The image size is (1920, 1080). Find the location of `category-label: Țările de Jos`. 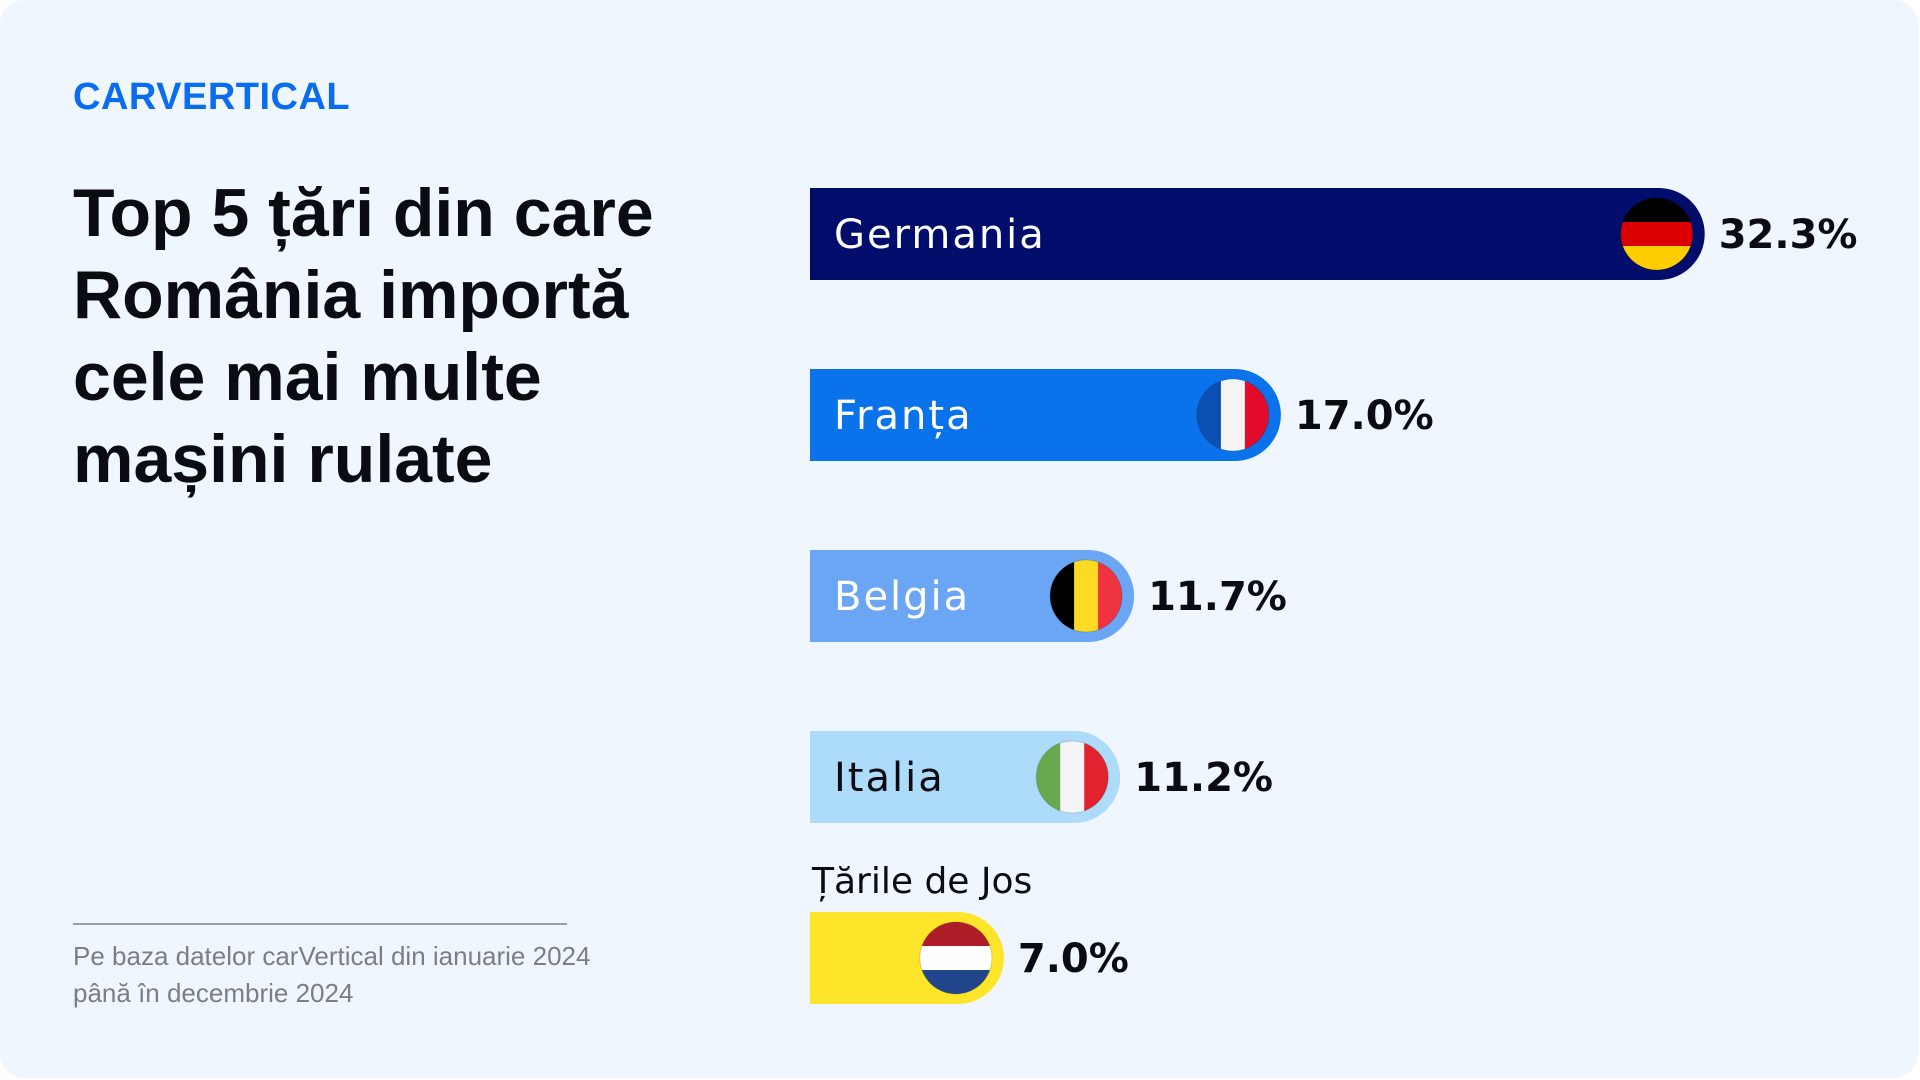

category-label: Țările de Jos is located at coordinates (921, 881).